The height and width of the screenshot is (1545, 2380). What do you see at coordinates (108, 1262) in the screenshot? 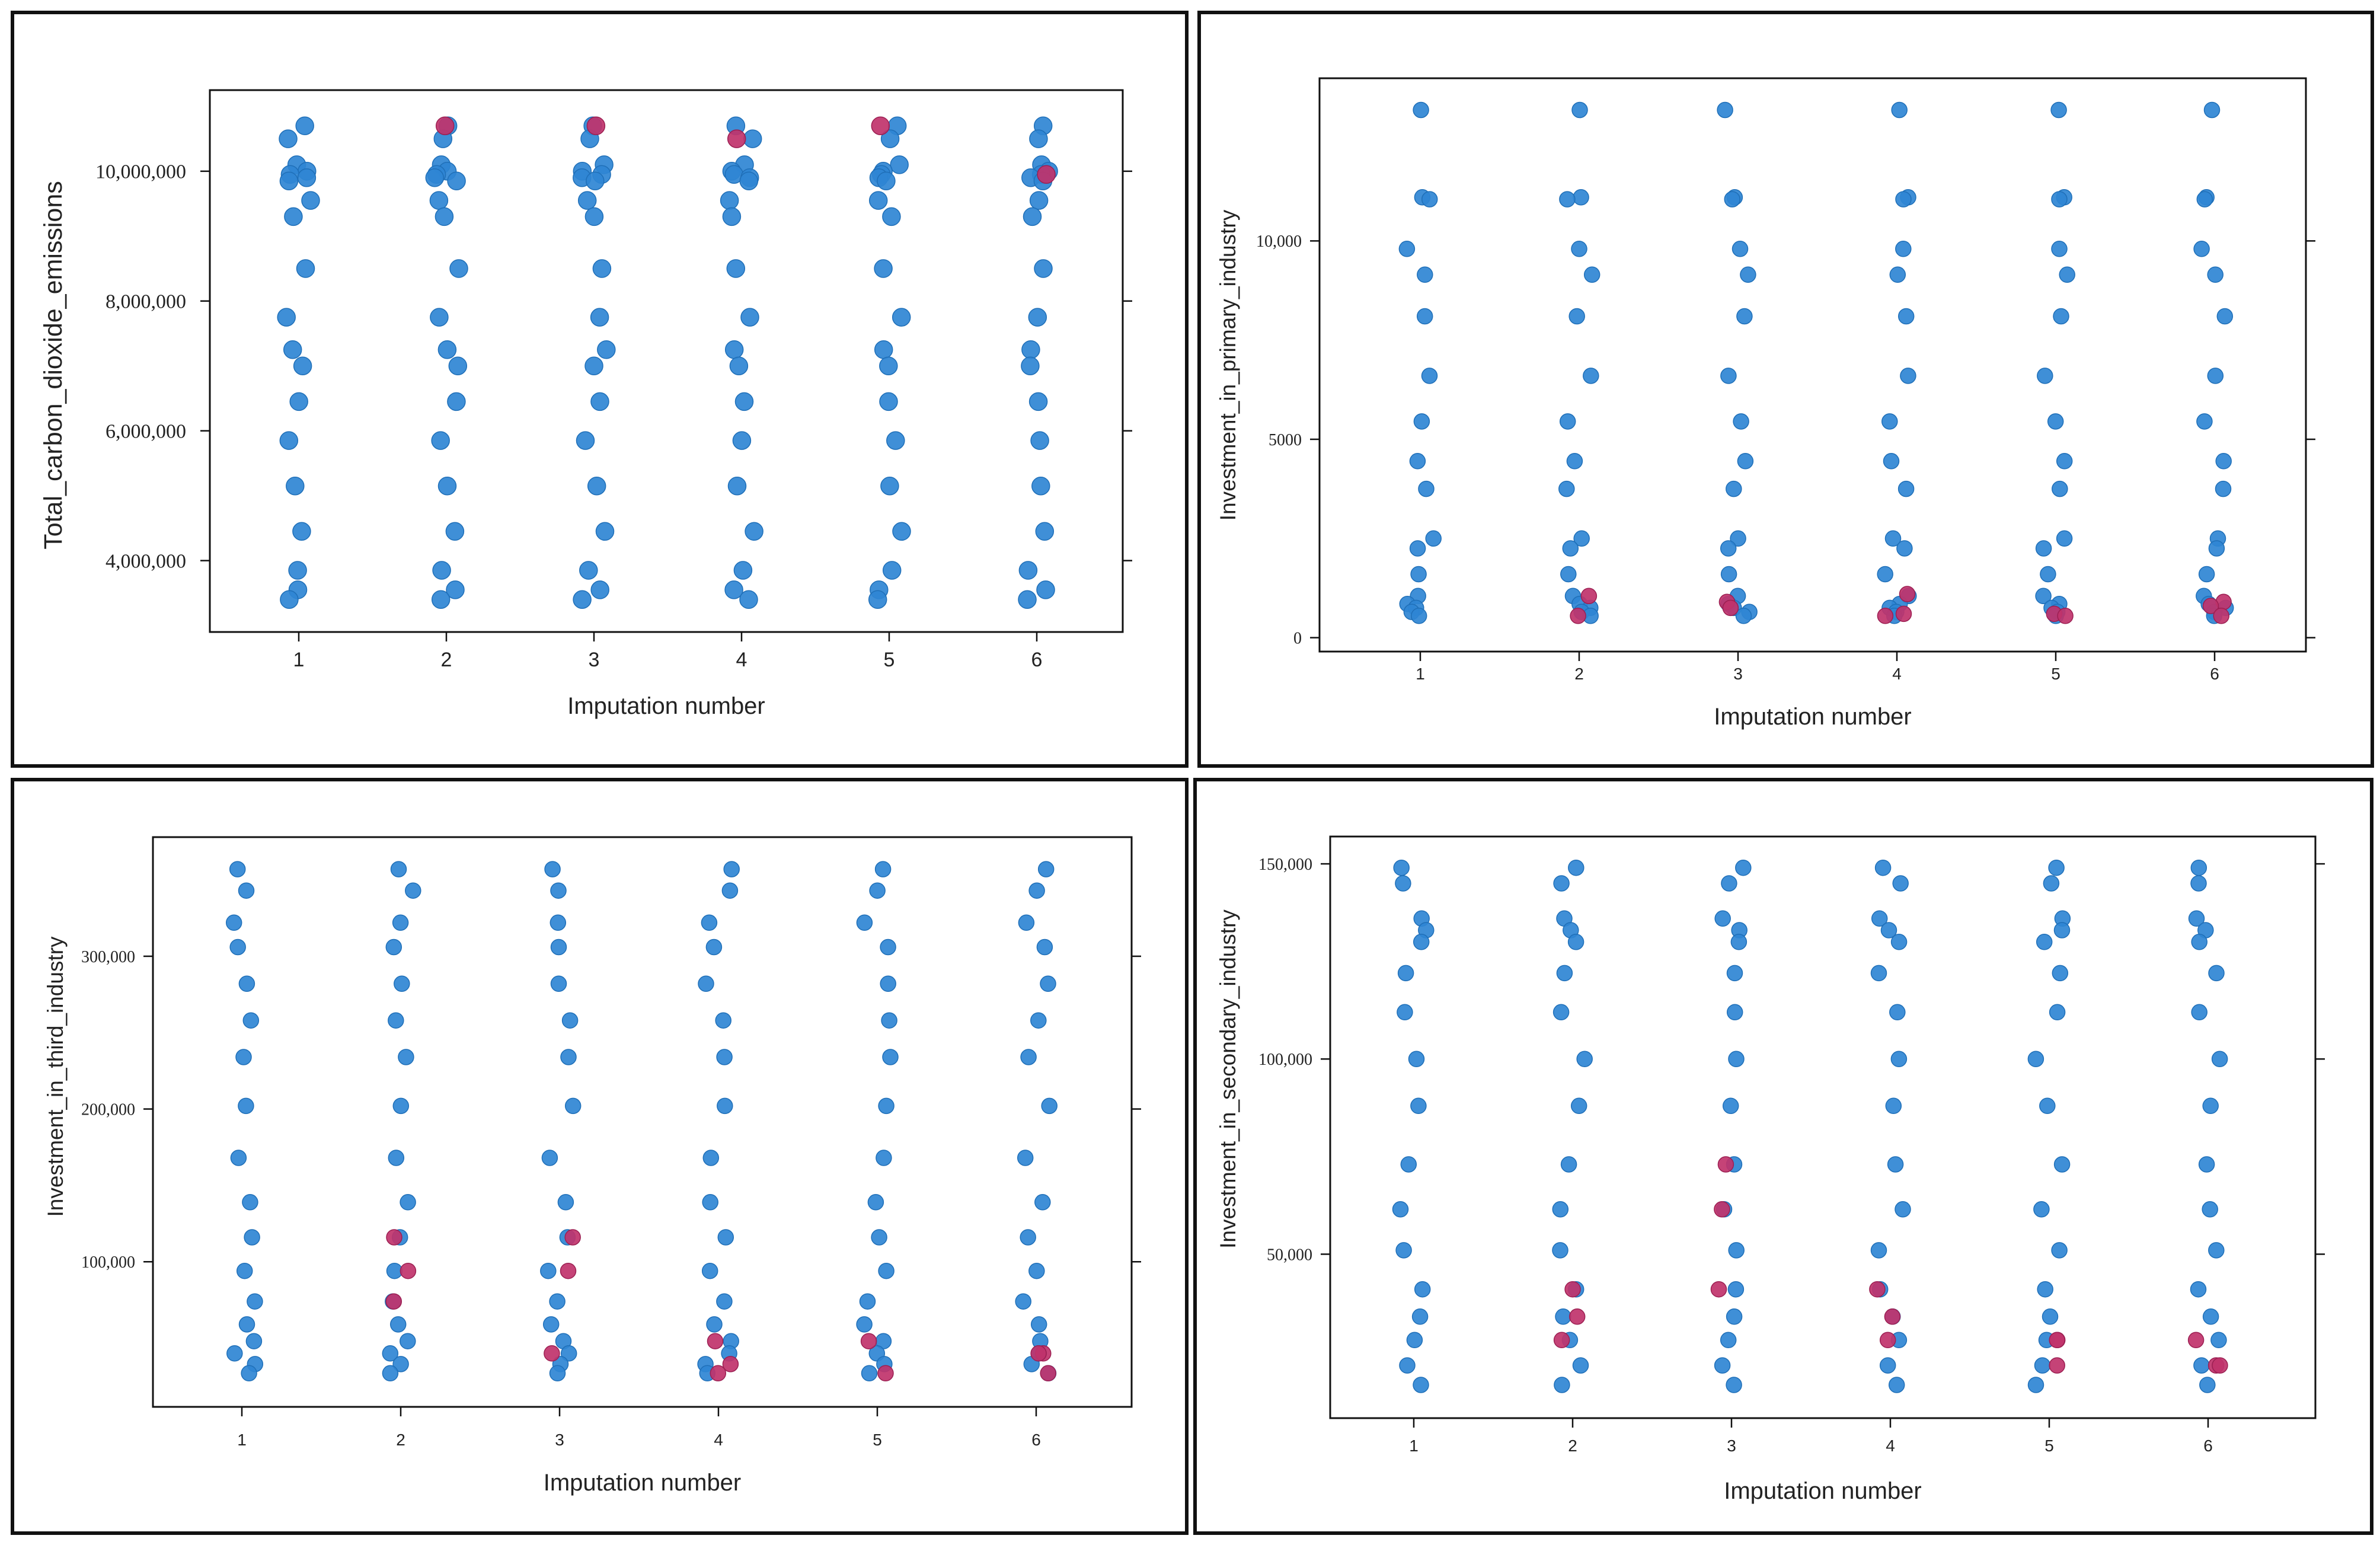
I see `y-tick-label: 100,000` at bounding box center [108, 1262].